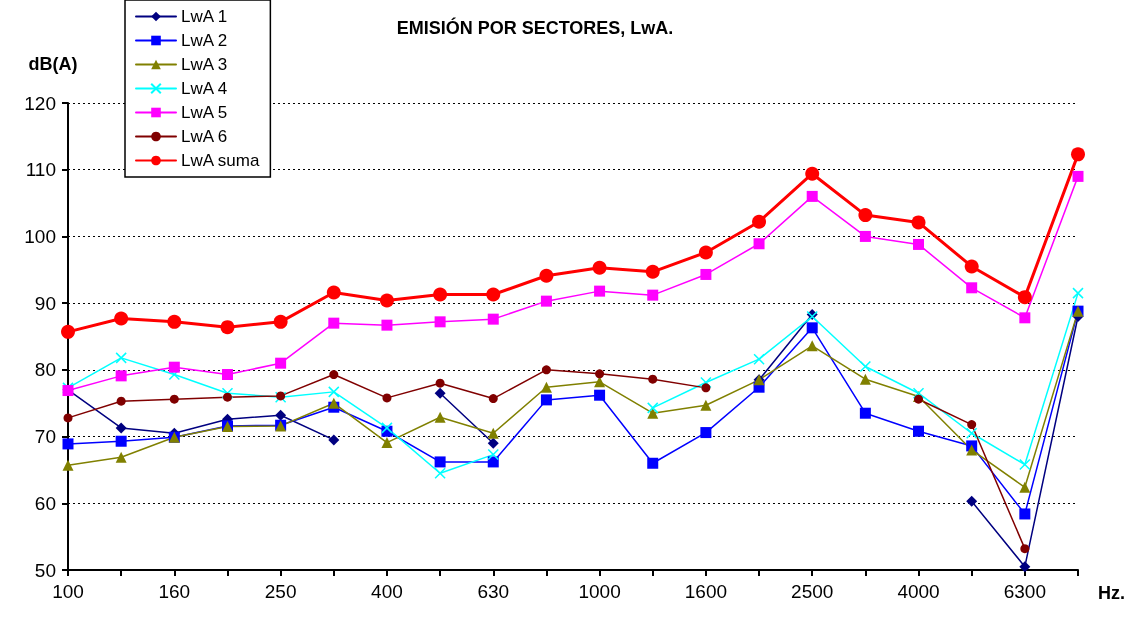  Describe the element at coordinates (1024, 591) in the screenshot. I see `x-tick-label: 6300` at that location.